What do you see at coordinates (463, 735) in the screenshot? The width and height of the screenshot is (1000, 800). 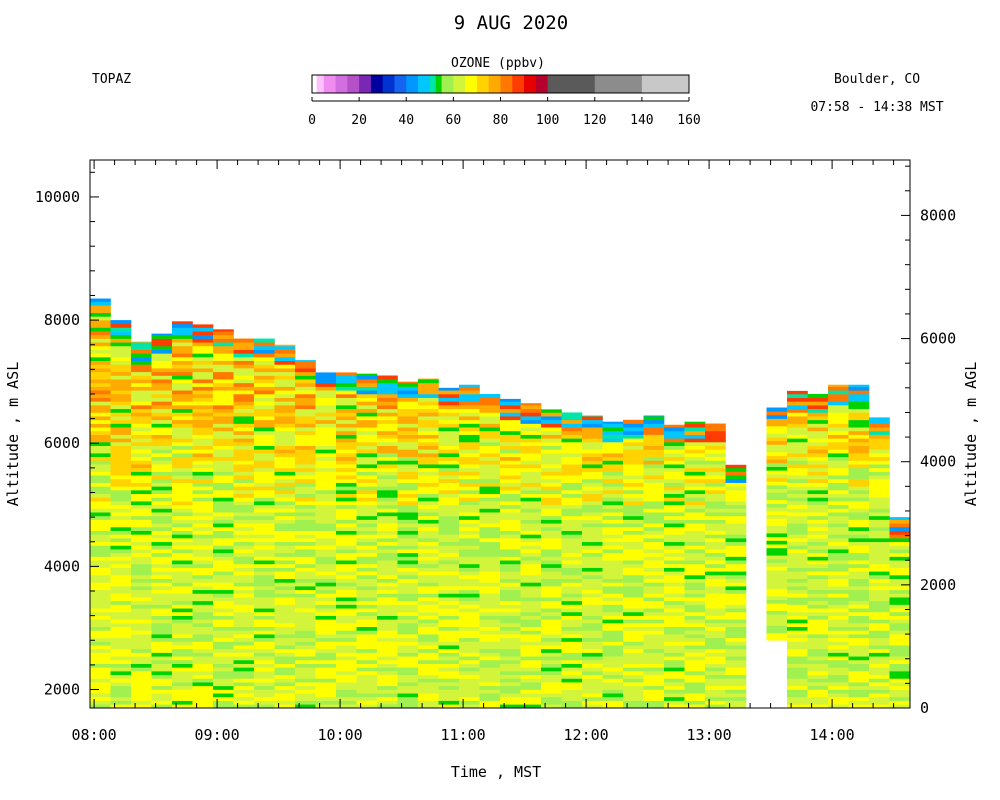 I see `x-tick-label: 11:00` at bounding box center [463, 735].